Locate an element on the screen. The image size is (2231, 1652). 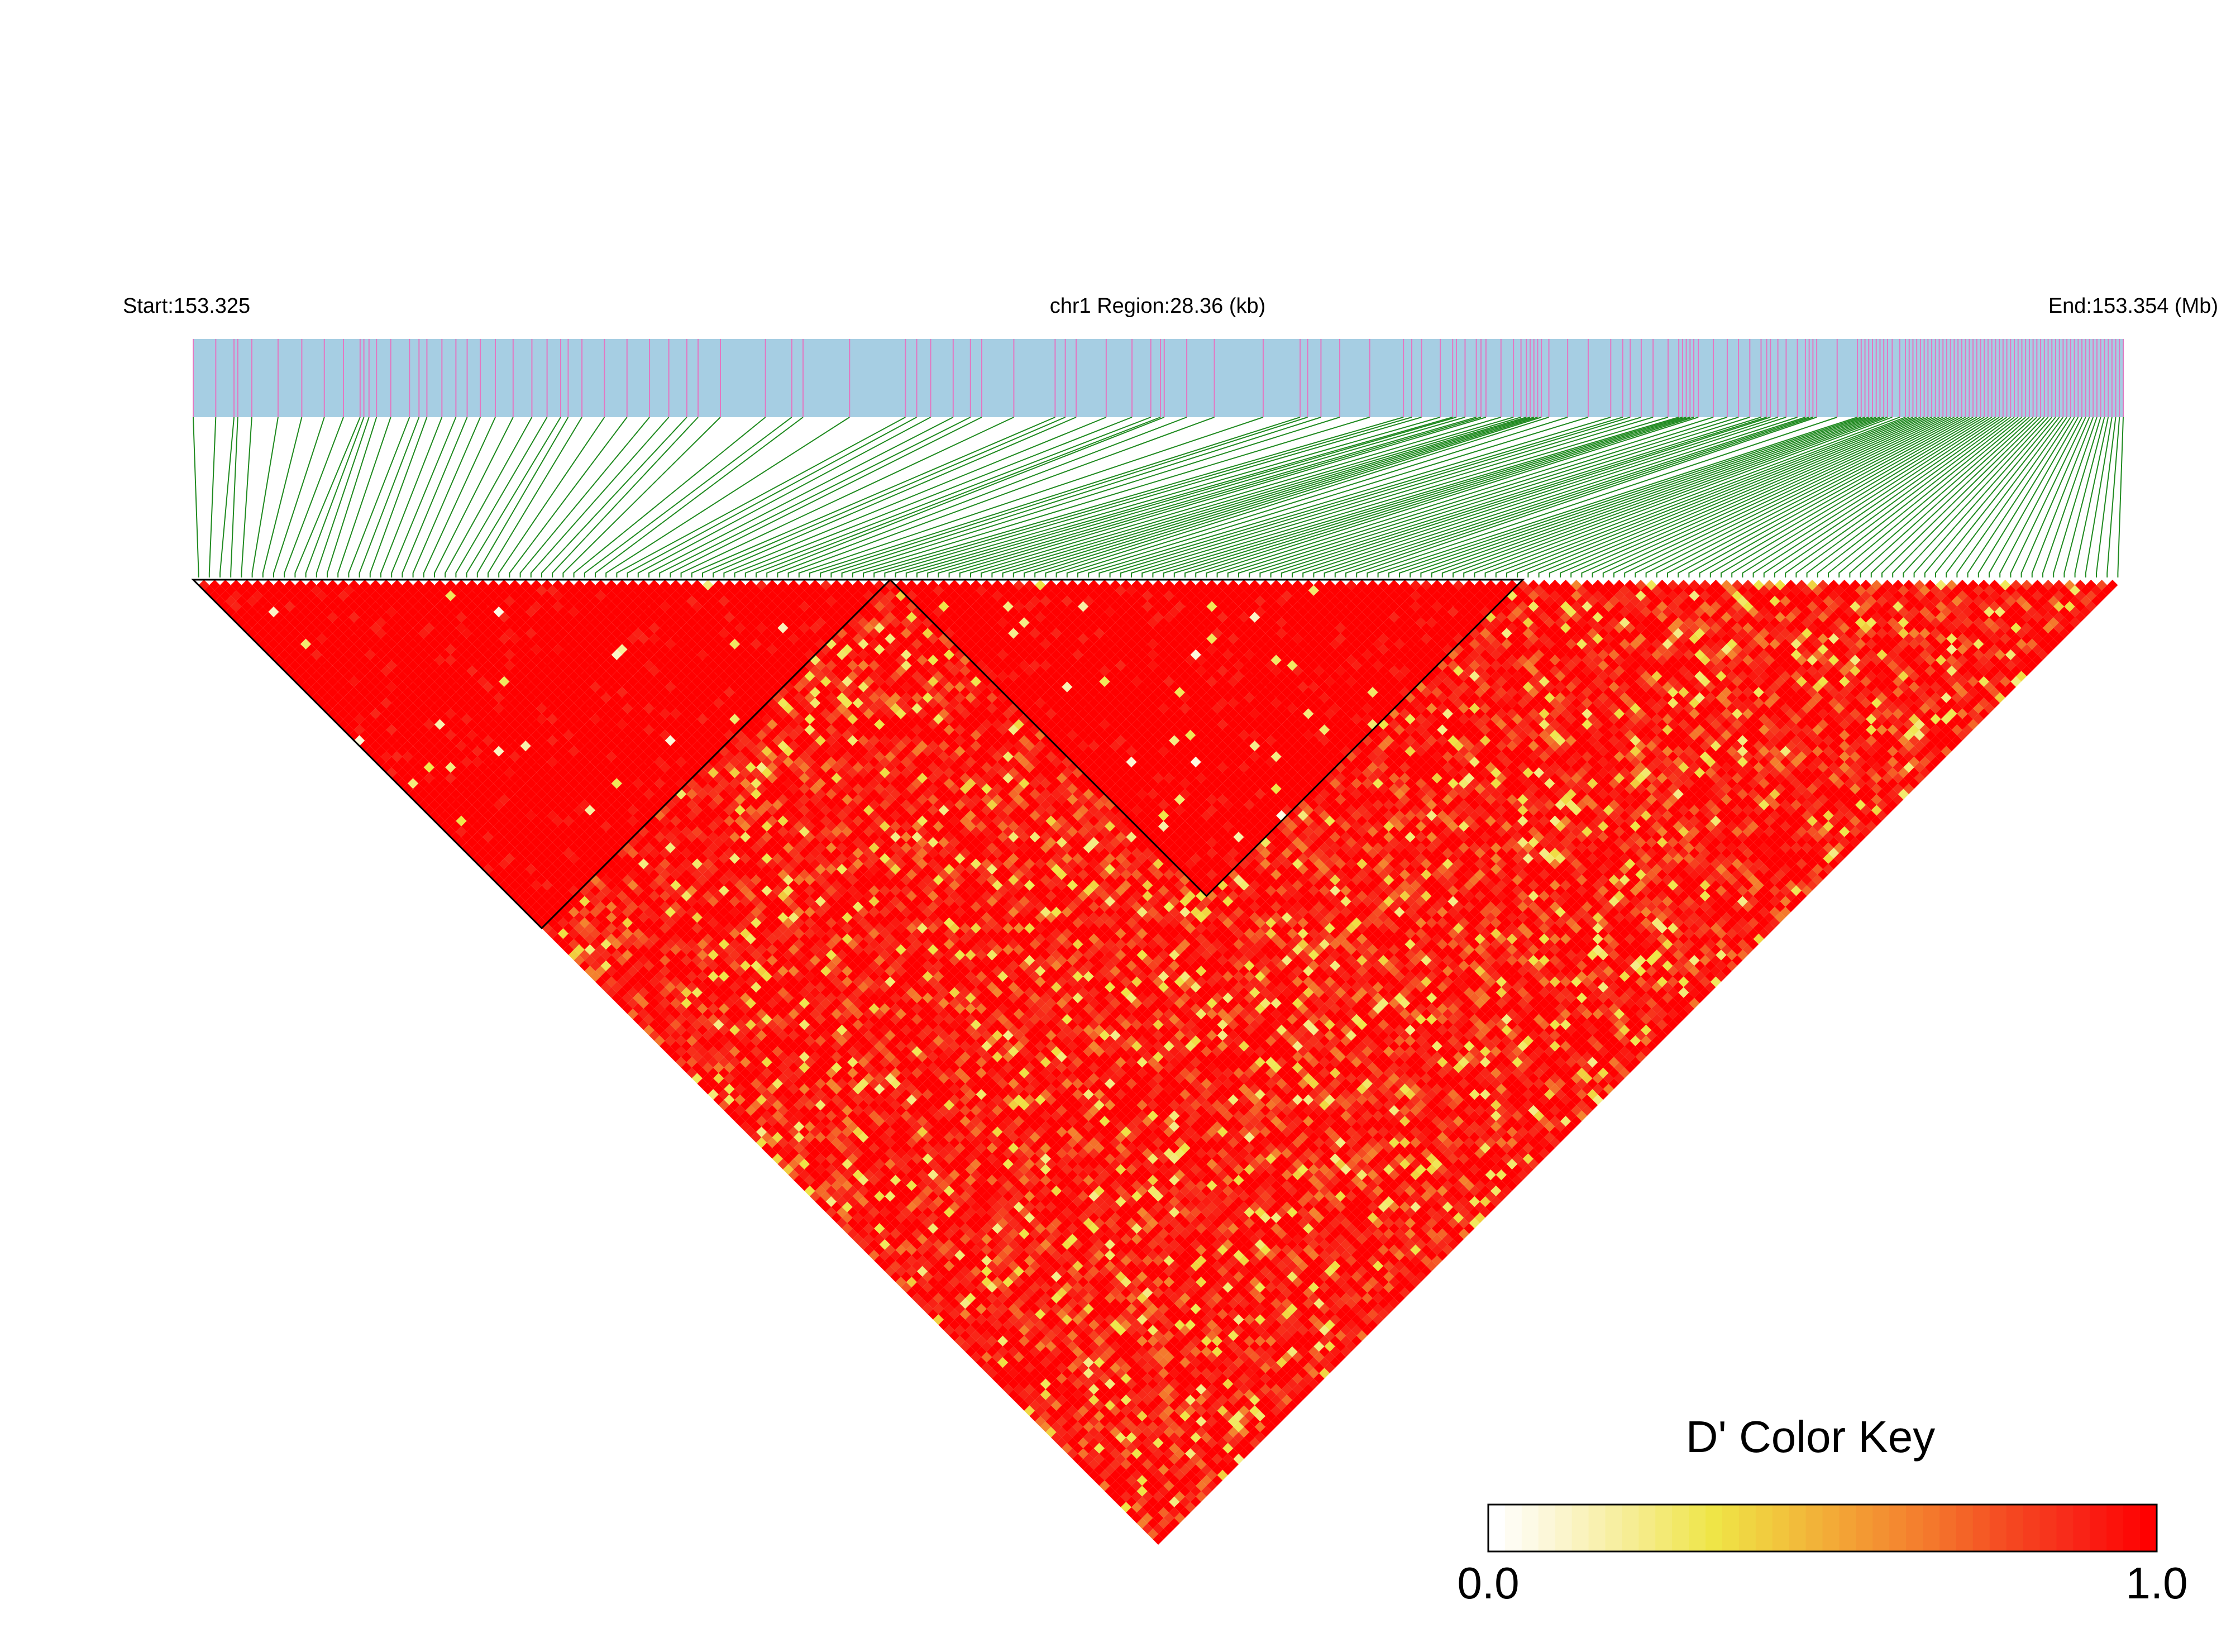
position-track-bar is located at coordinates (1158, 378).